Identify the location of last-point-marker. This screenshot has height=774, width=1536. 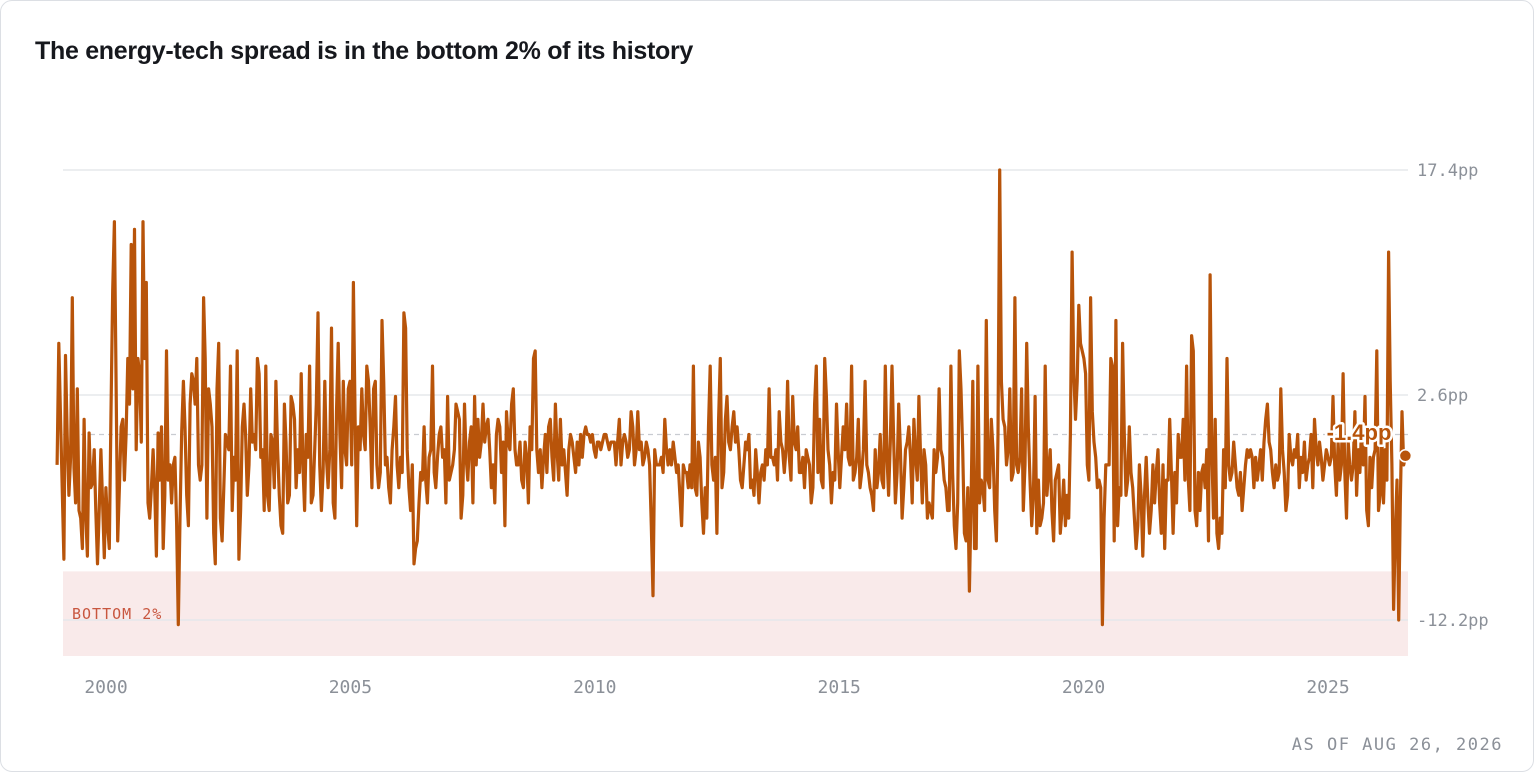
(1405, 456).